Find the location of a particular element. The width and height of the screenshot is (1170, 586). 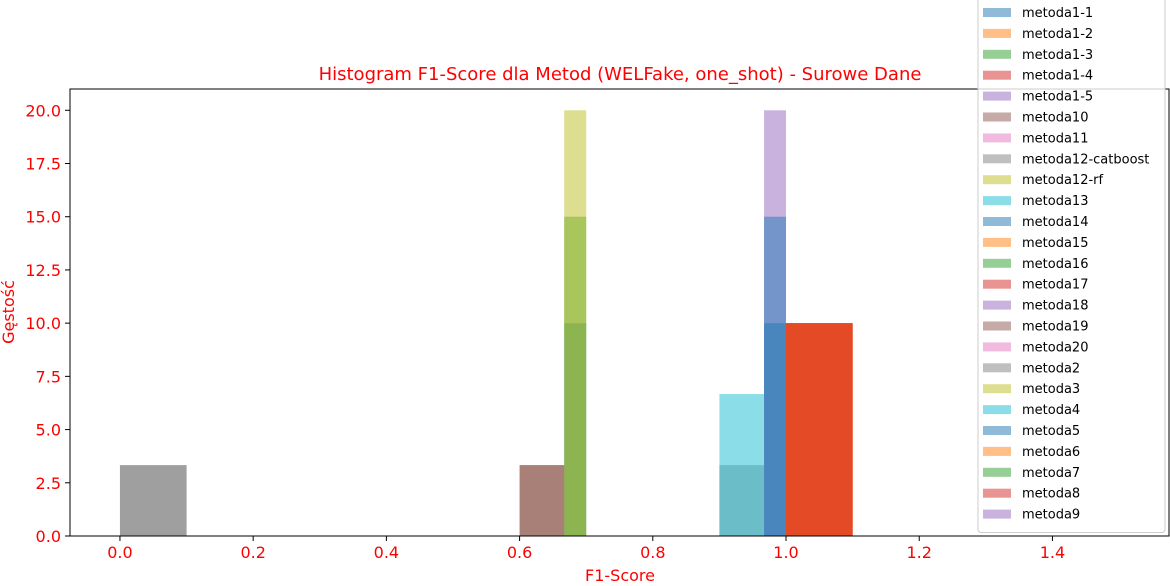

legend-label: metoda1-4 is located at coordinates (1057, 76).